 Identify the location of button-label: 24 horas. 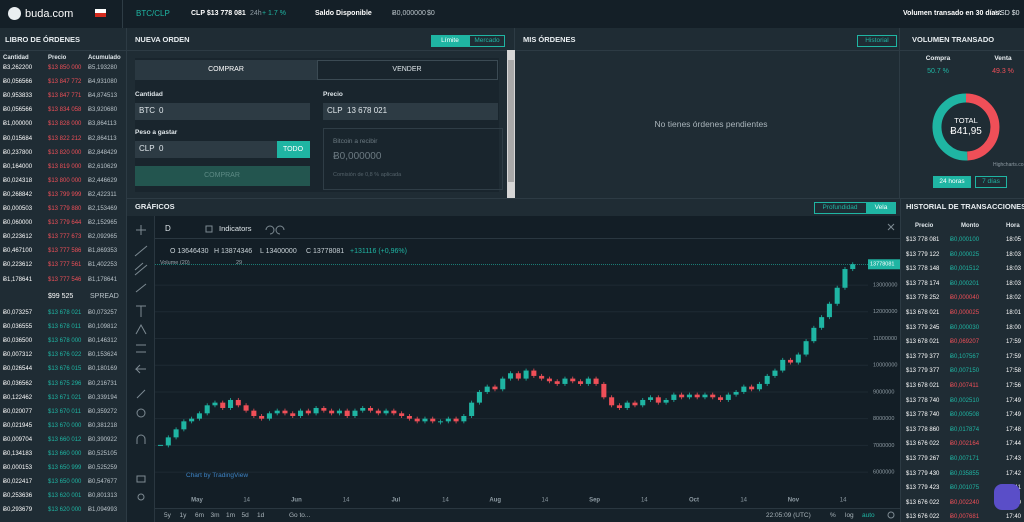
(952, 181).